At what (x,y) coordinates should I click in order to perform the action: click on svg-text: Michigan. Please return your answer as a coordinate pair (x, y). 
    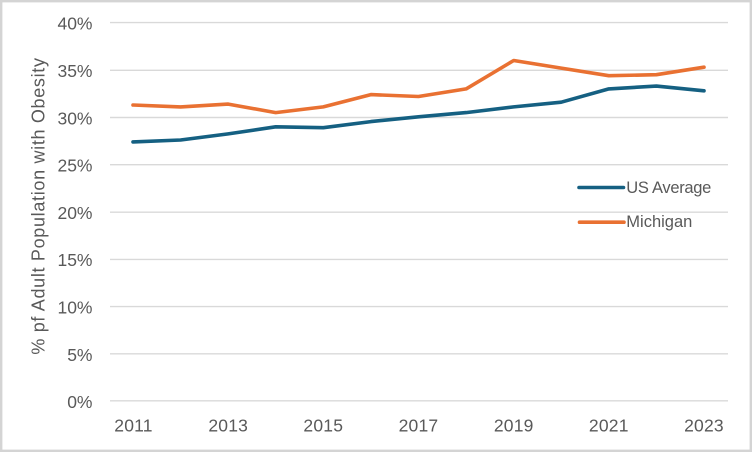
    Looking at the image, I should click on (659, 222).